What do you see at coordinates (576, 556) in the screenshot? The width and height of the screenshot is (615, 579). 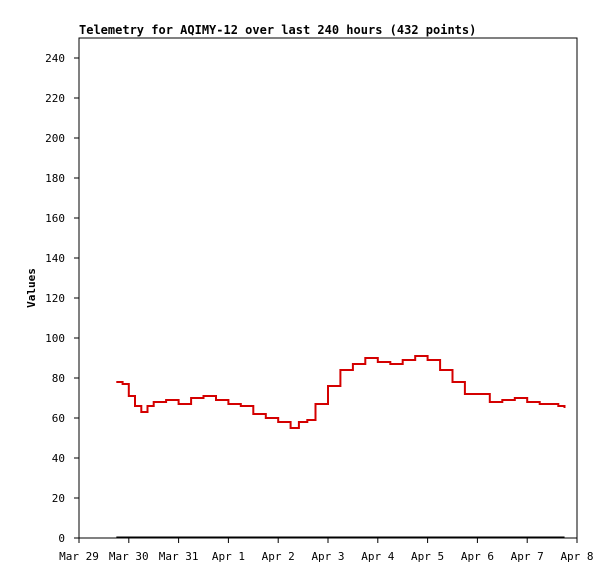 I see `x-tick-label: Apr 8` at bounding box center [576, 556].